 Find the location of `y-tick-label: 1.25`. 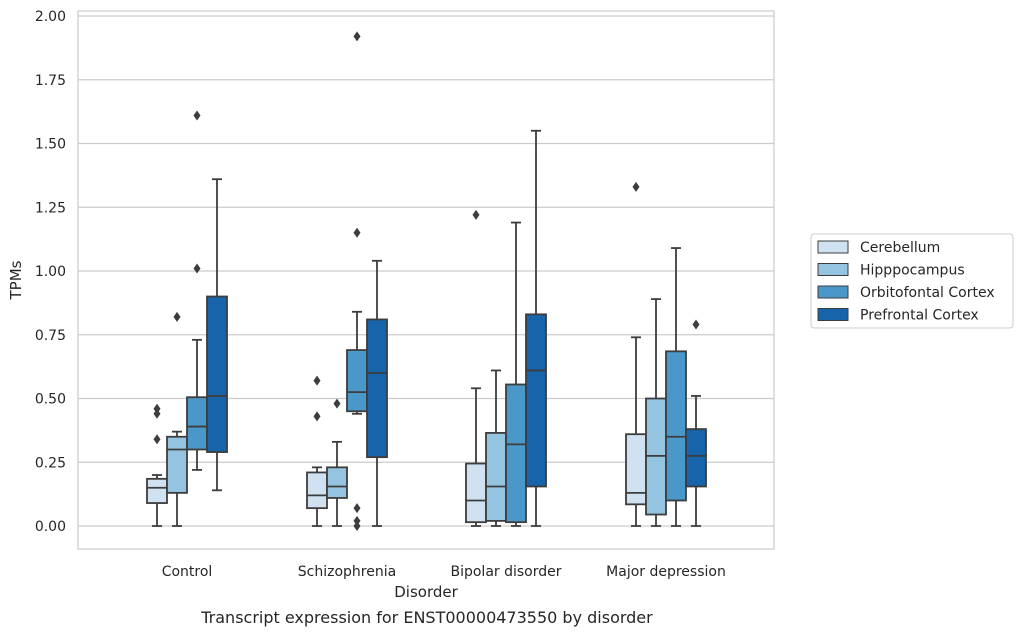

y-tick-label: 1.25 is located at coordinates (50, 208).